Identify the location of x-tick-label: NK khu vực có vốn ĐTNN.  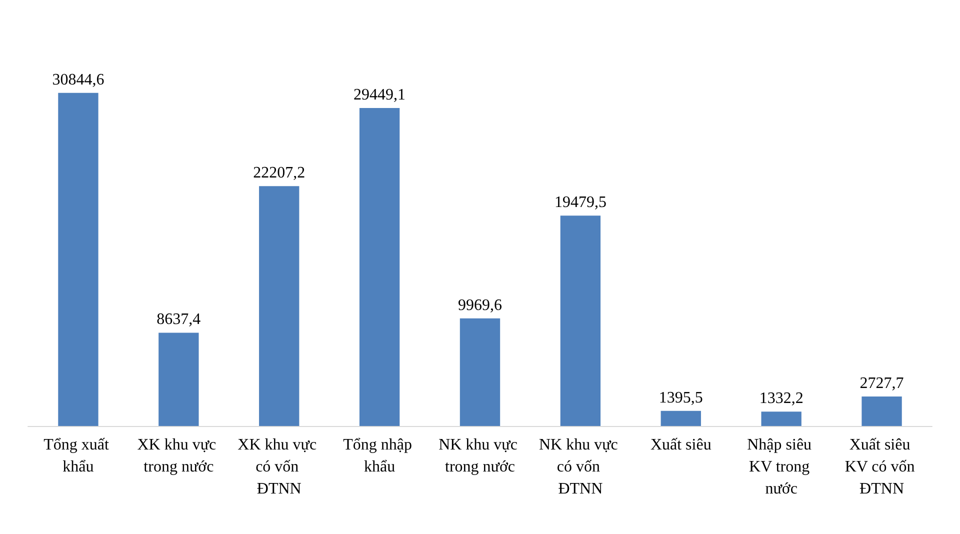
(580, 467).